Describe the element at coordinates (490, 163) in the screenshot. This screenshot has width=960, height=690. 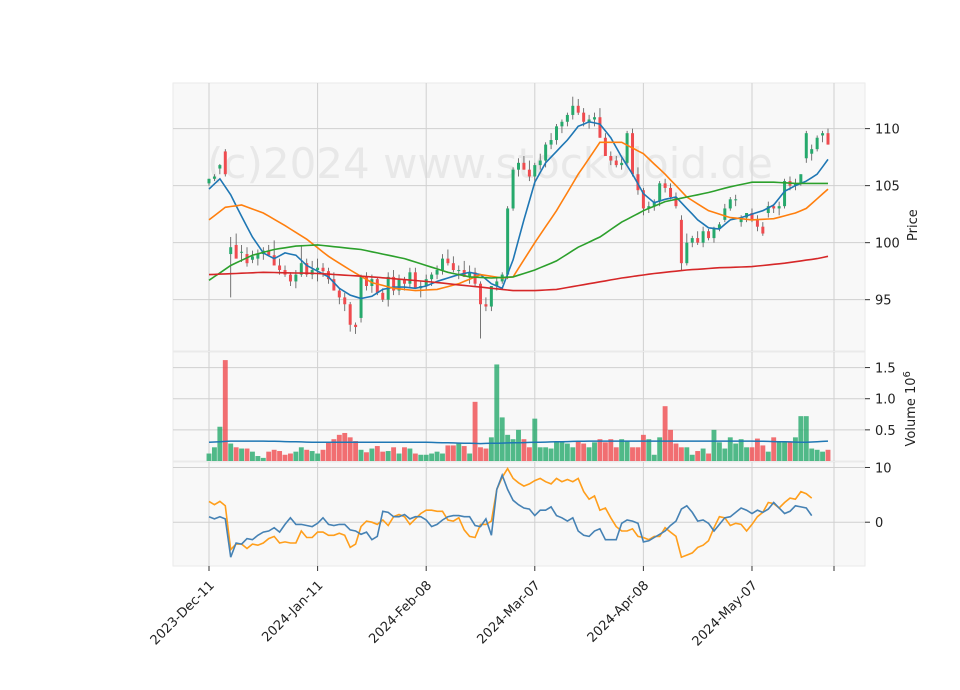
I see `watermark-text: (c)2024 www.stockoloid.de` at that location.